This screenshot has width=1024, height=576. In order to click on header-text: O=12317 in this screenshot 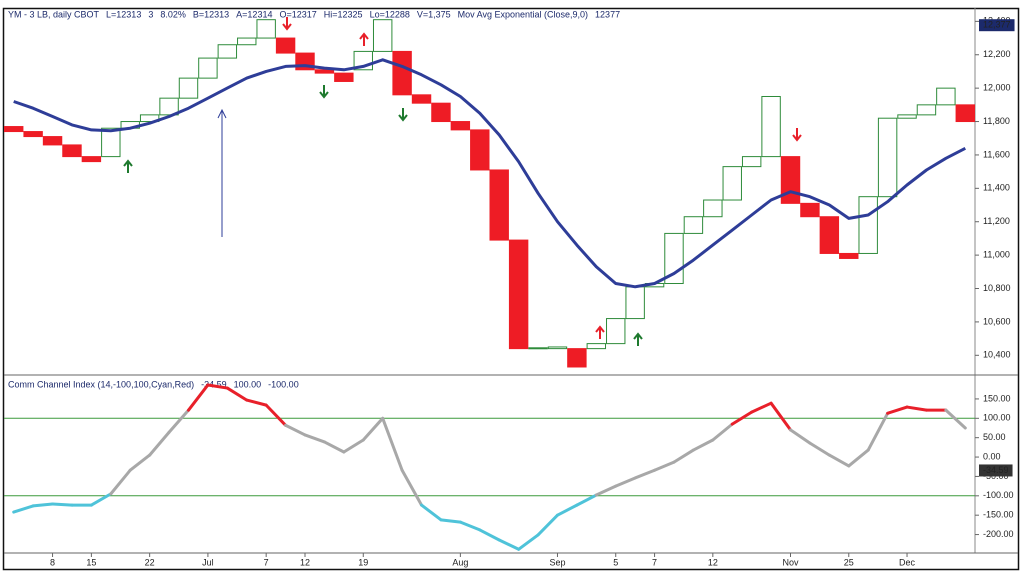, I will do `click(297, 14)`.